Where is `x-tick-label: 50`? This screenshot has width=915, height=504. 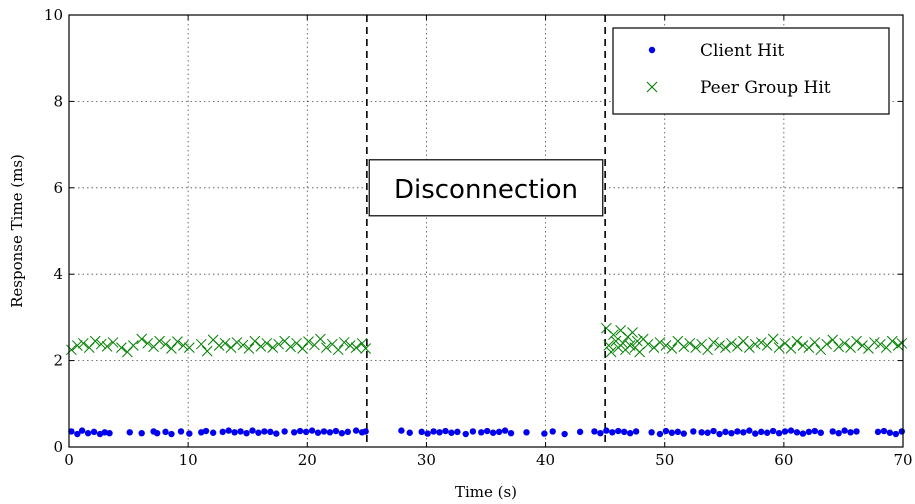 x-tick-label: 50 is located at coordinates (664, 460).